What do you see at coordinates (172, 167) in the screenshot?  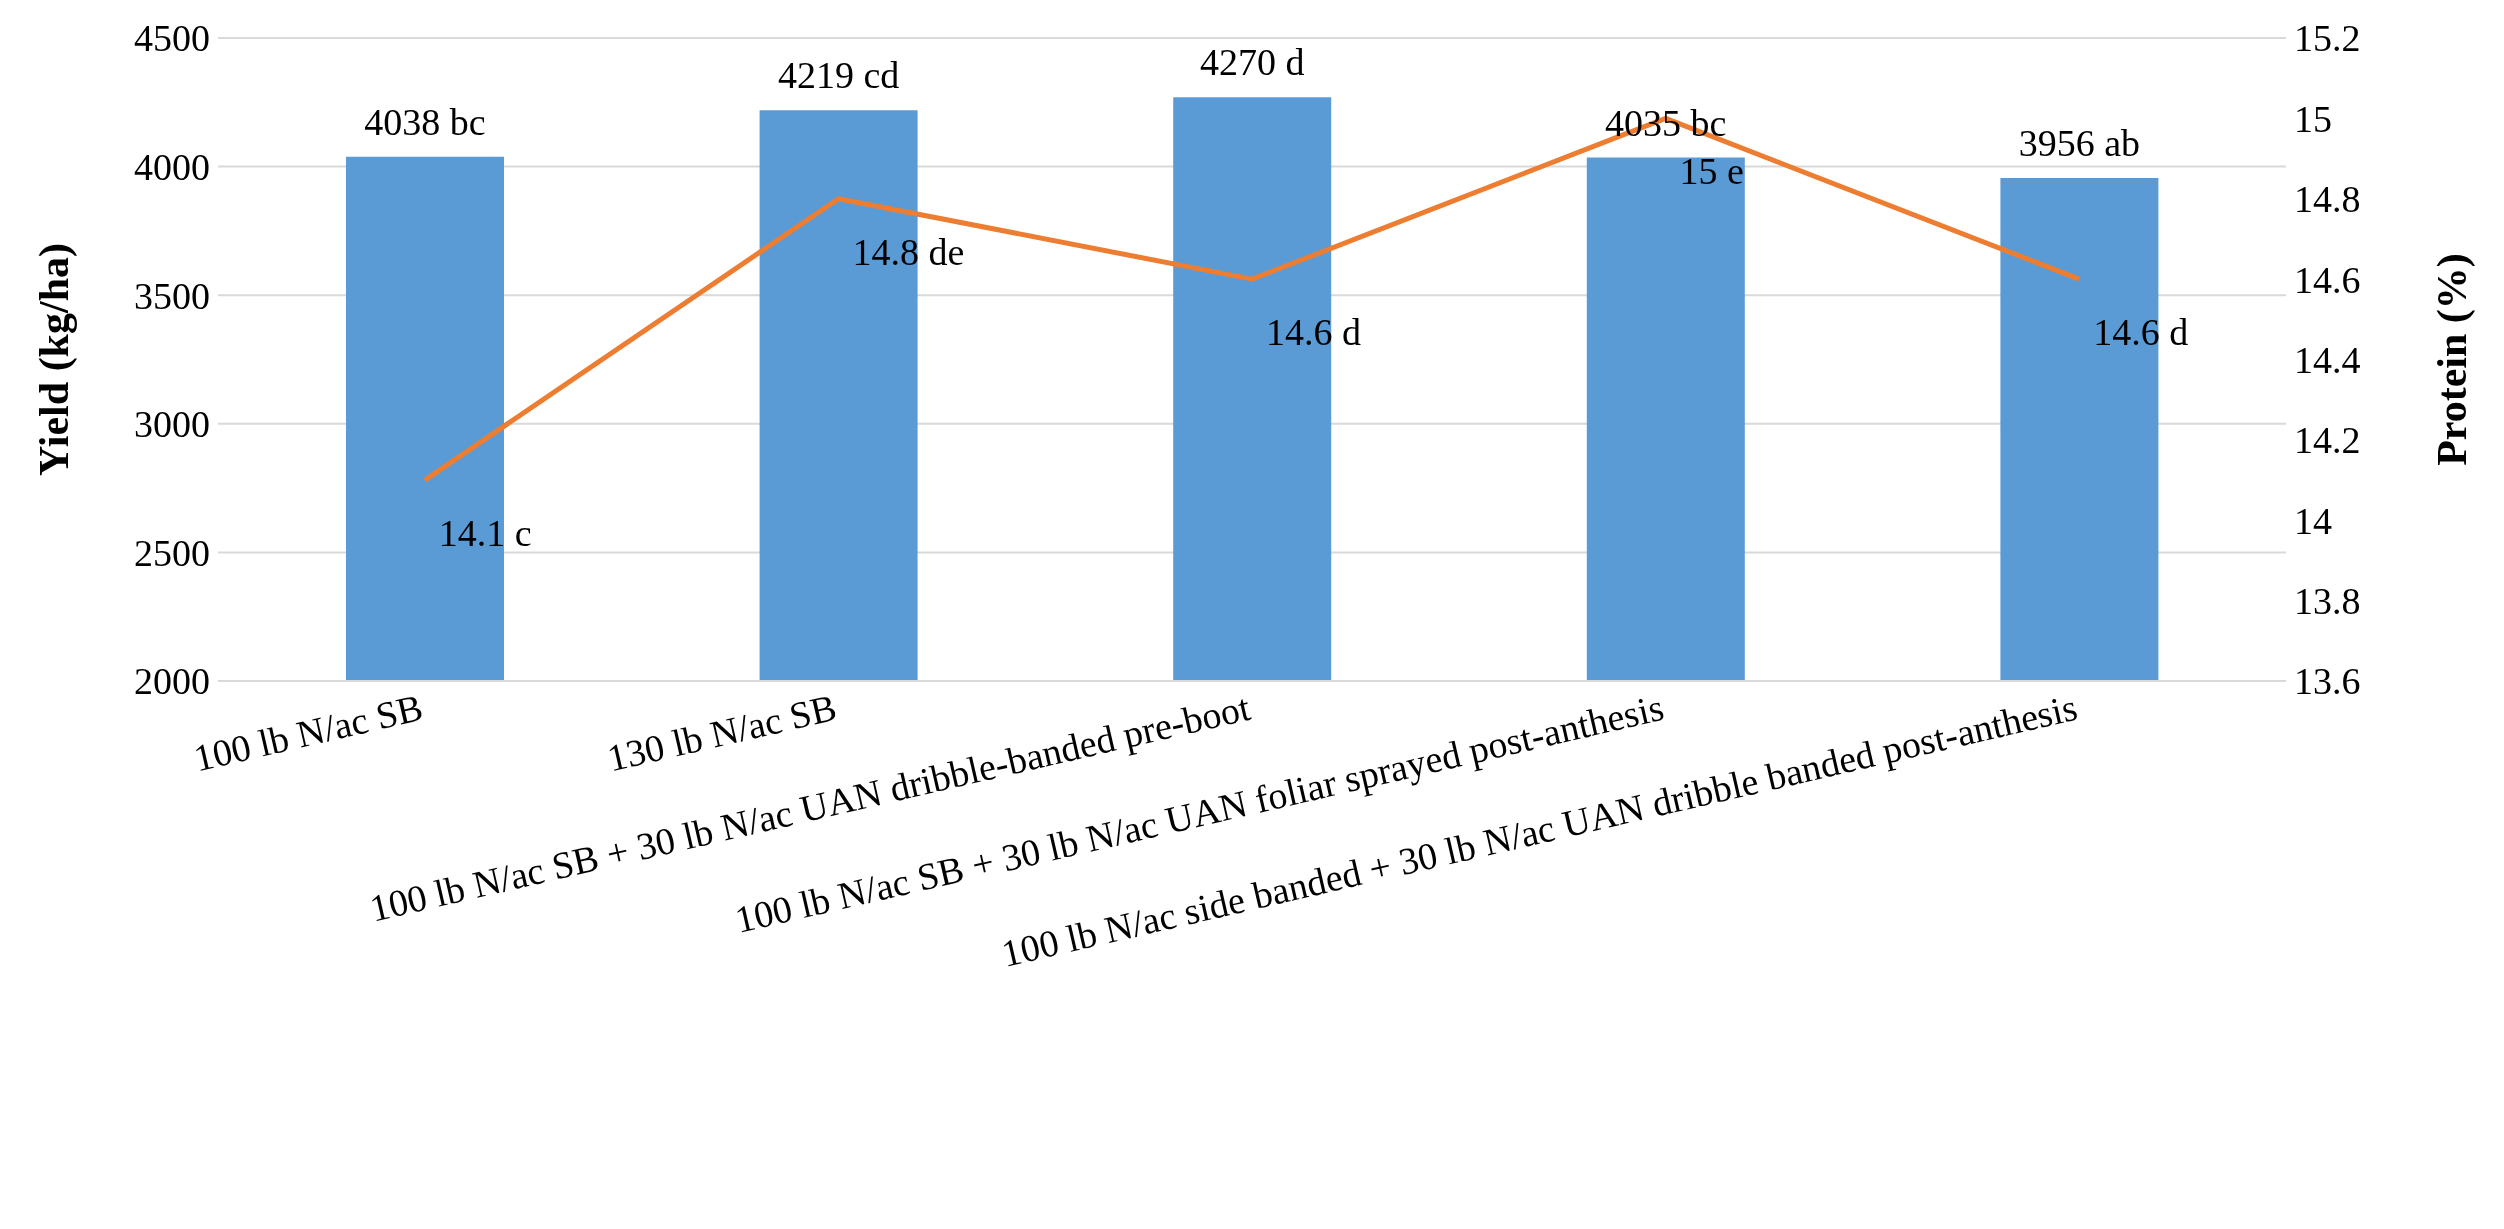 I see `y-tick-label: 4000` at bounding box center [172, 167].